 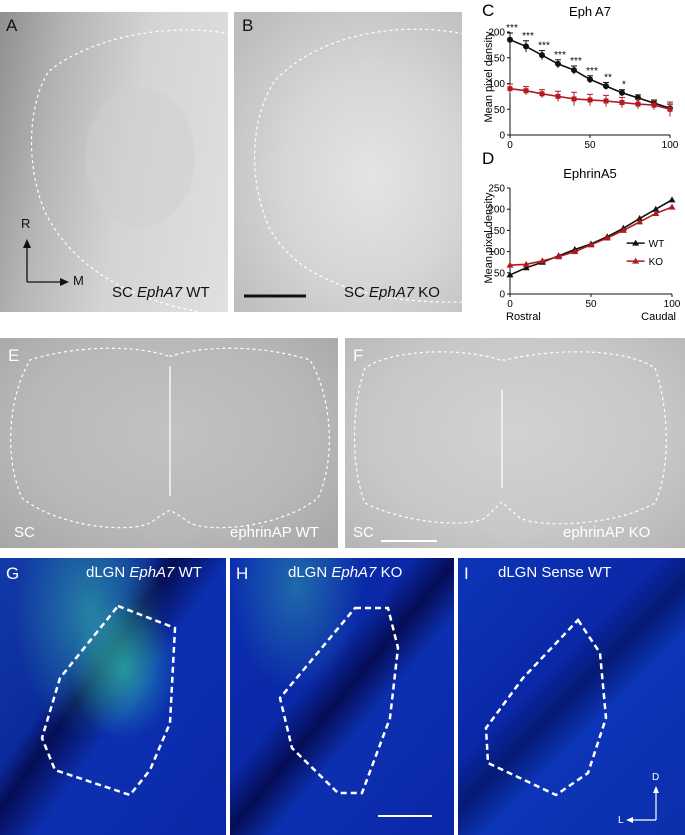 I want to click on chart-c-ylabel: Mean pixel density, so click(x=489, y=77).